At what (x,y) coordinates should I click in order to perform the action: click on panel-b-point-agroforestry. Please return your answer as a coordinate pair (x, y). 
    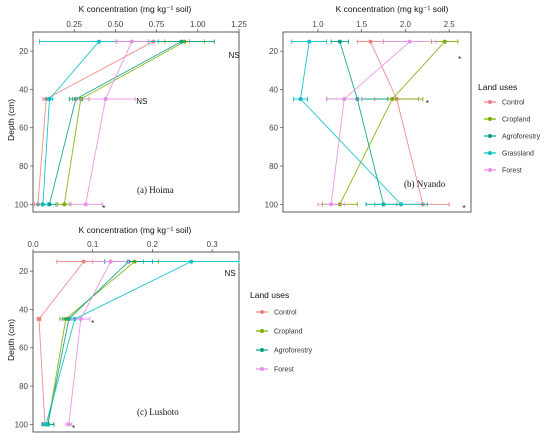
    Looking at the image, I should click on (339, 41).